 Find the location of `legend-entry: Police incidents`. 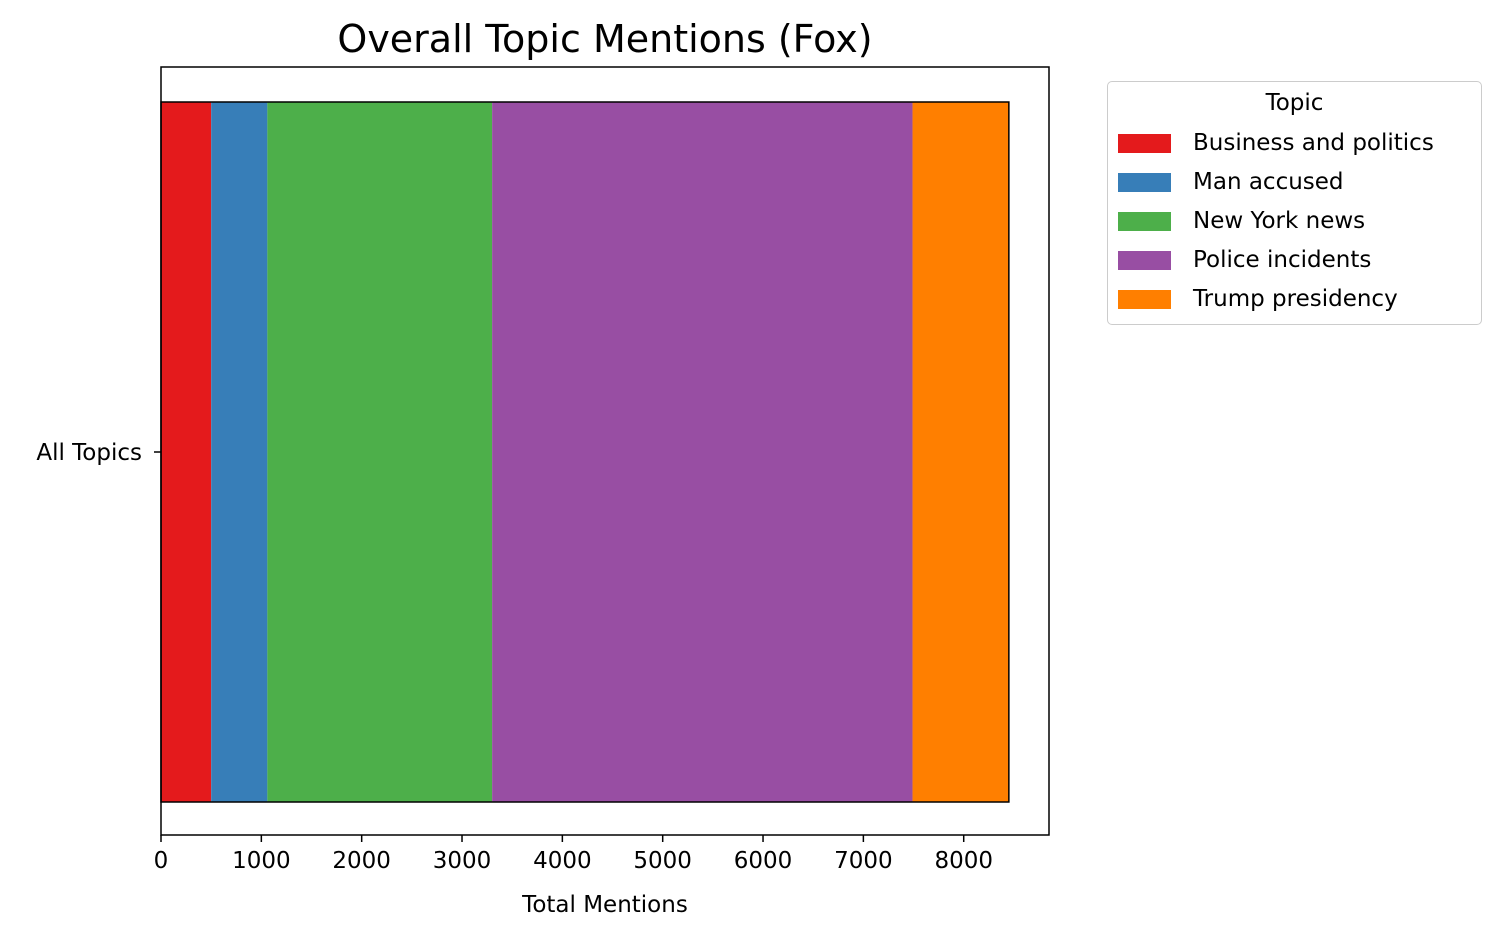

legend-entry: Police incidents is located at coordinates (1244, 260).